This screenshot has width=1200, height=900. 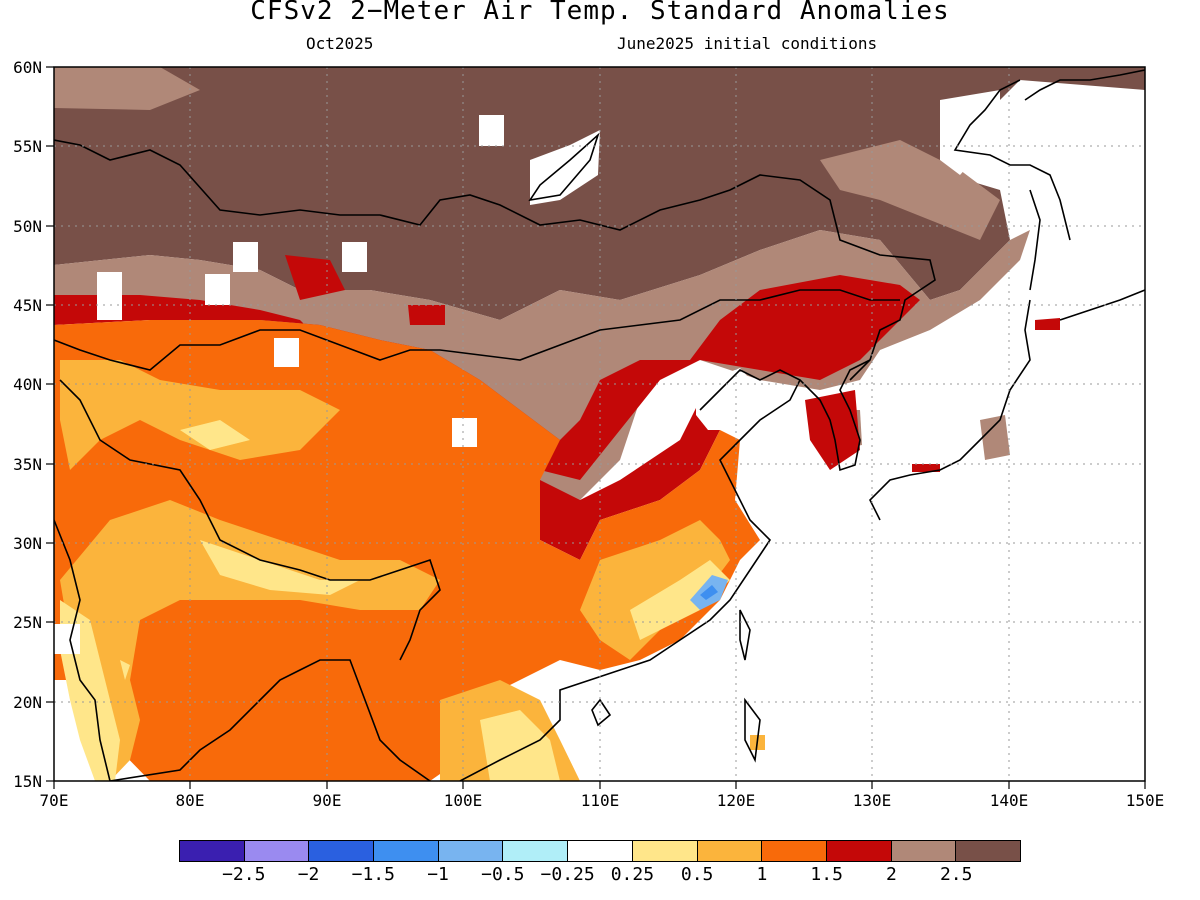 What do you see at coordinates (190, 800) in the screenshot?
I see `x-tick-label: 80E` at bounding box center [190, 800].